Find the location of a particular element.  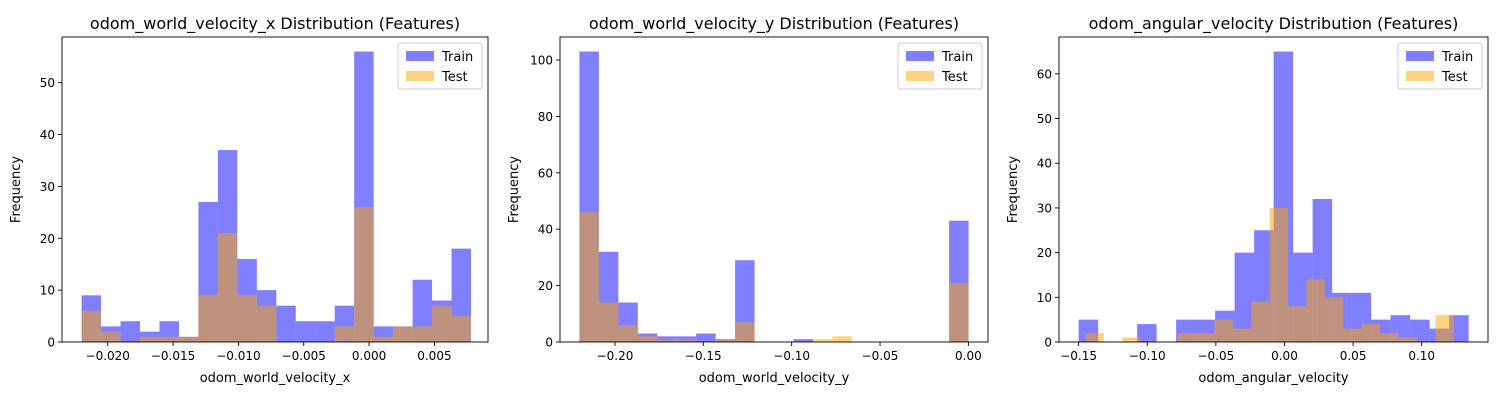

x-axis-label: odom_world_velocity_x is located at coordinates (275, 378).